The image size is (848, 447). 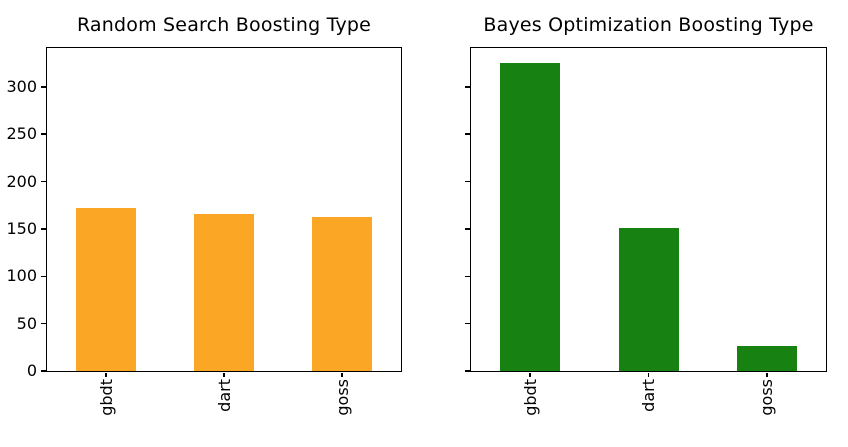 What do you see at coordinates (21, 276) in the screenshot?
I see `y-tick-label: 100` at bounding box center [21, 276].